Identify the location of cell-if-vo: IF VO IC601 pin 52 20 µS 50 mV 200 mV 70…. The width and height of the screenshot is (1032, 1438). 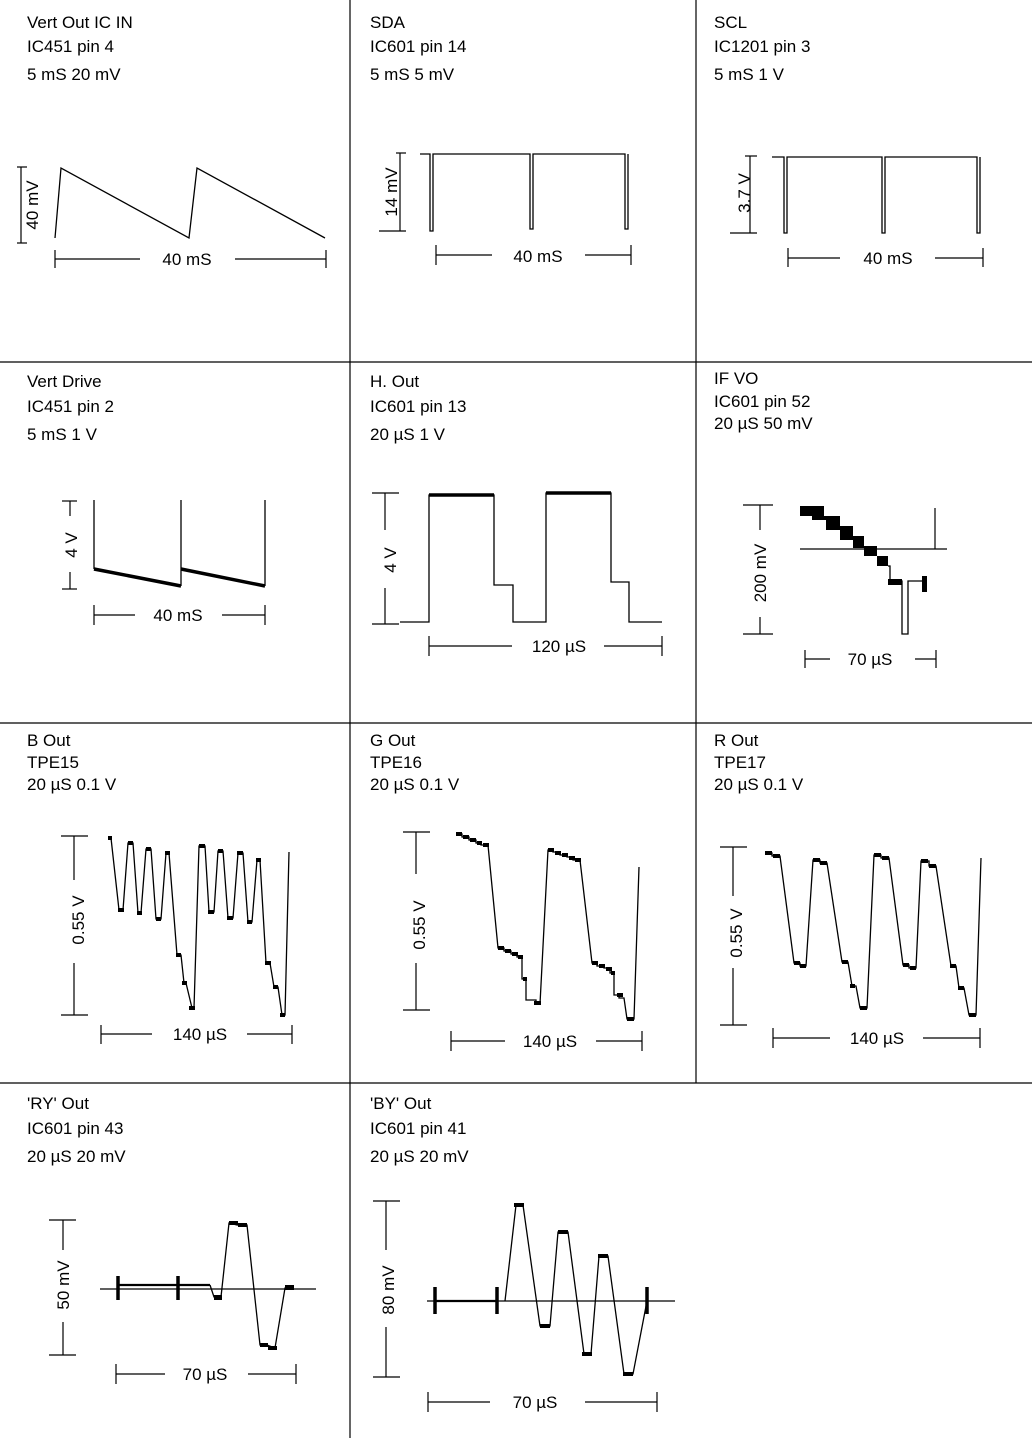
(830, 519).